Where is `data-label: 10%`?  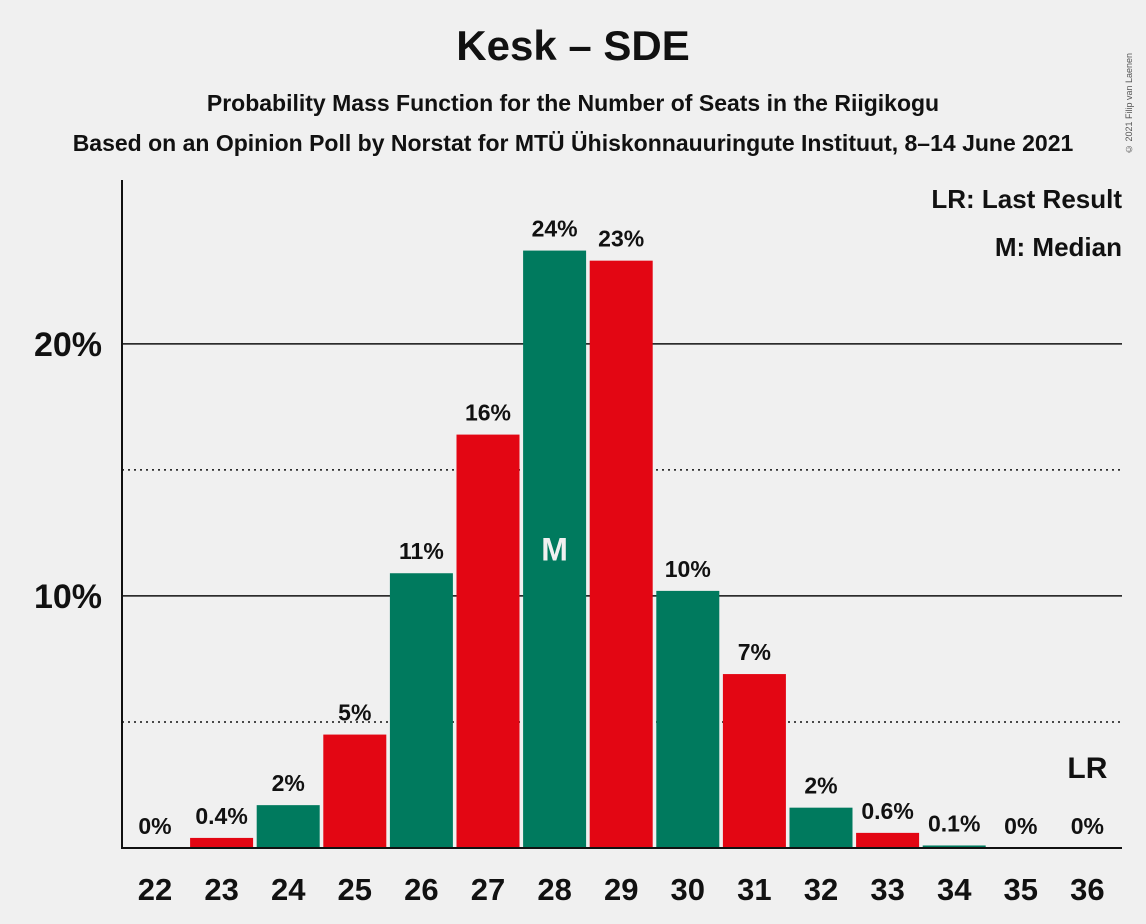
data-label: 10% is located at coordinates (688, 569).